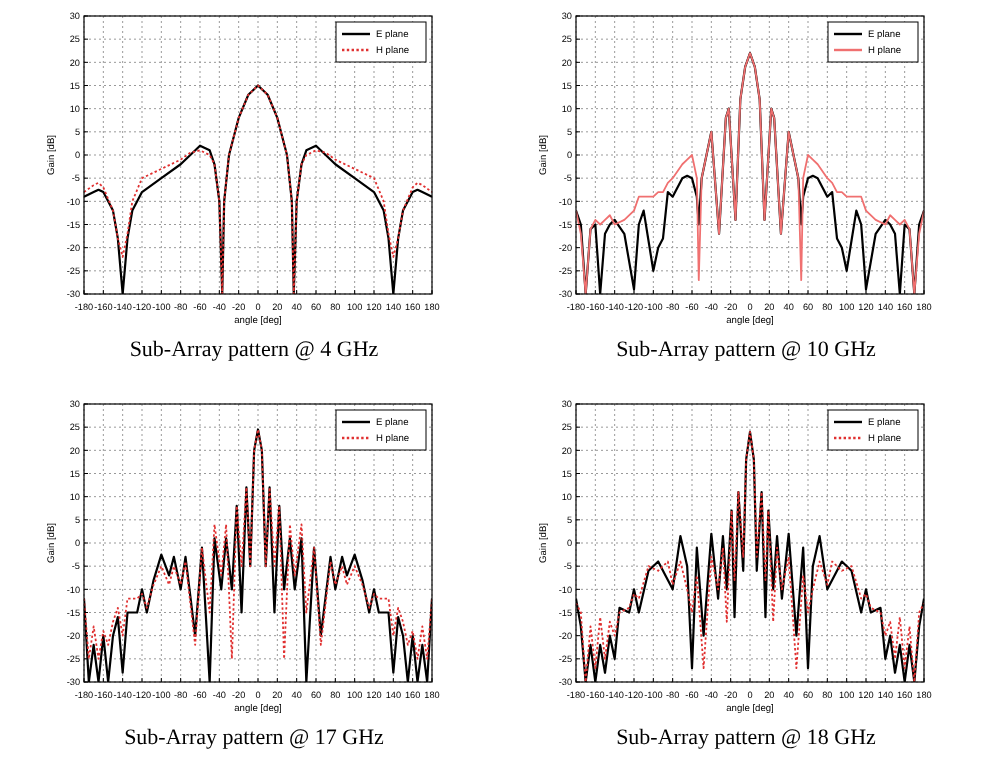 The height and width of the screenshot is (776, 984). I want to click on text: Sub-Array pattern @ 18 GHz, so click(746, 738).